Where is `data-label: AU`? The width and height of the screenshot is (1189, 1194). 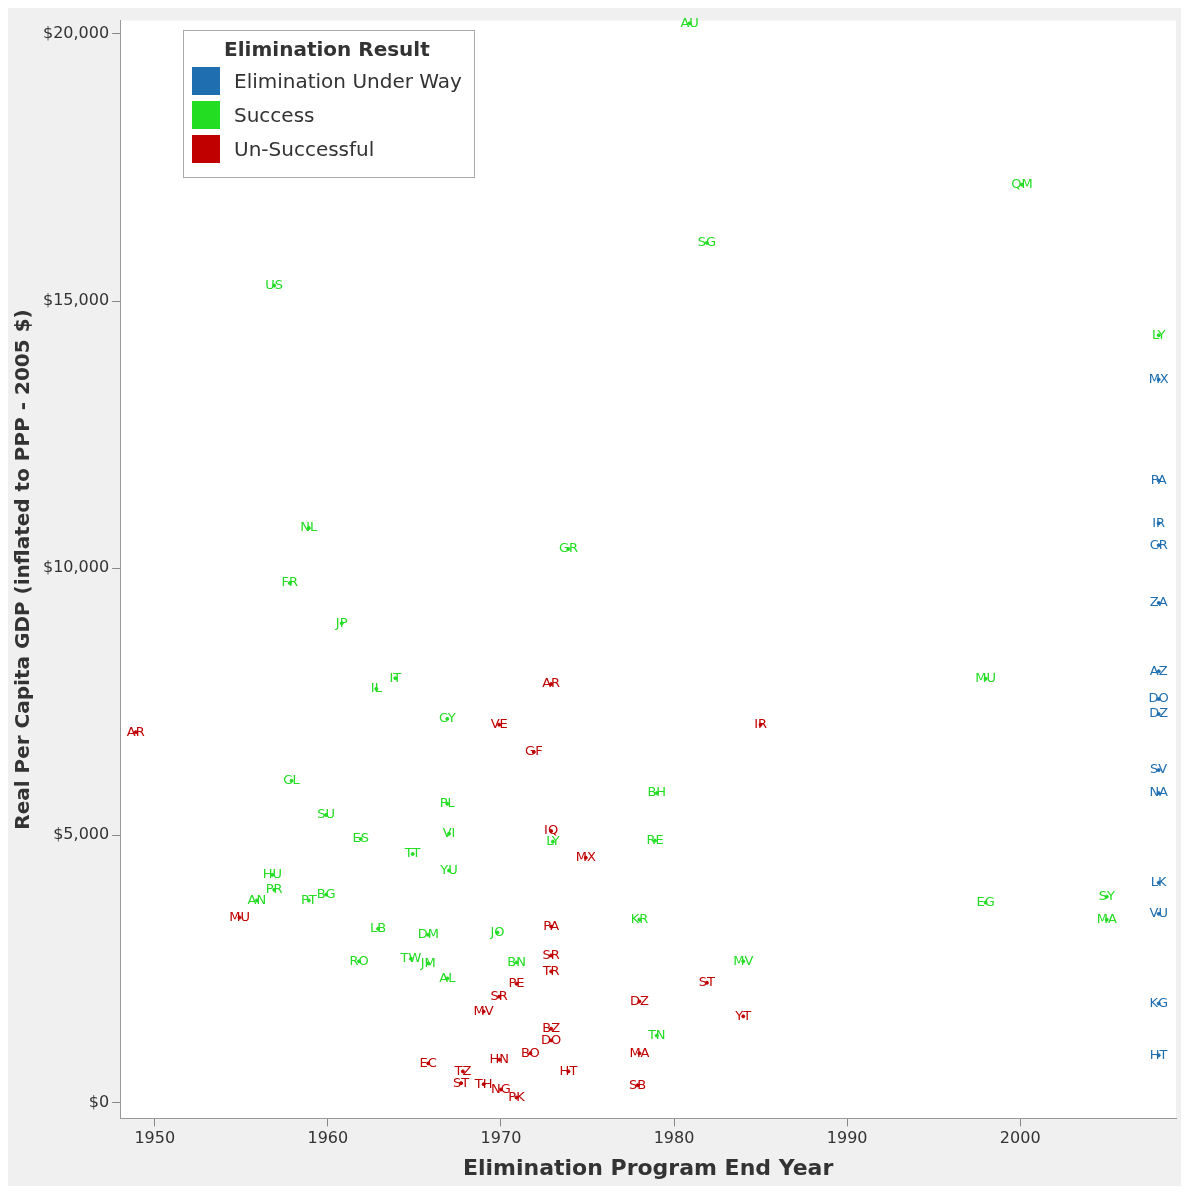 data-label: AU is located at coordinates (689, 22).